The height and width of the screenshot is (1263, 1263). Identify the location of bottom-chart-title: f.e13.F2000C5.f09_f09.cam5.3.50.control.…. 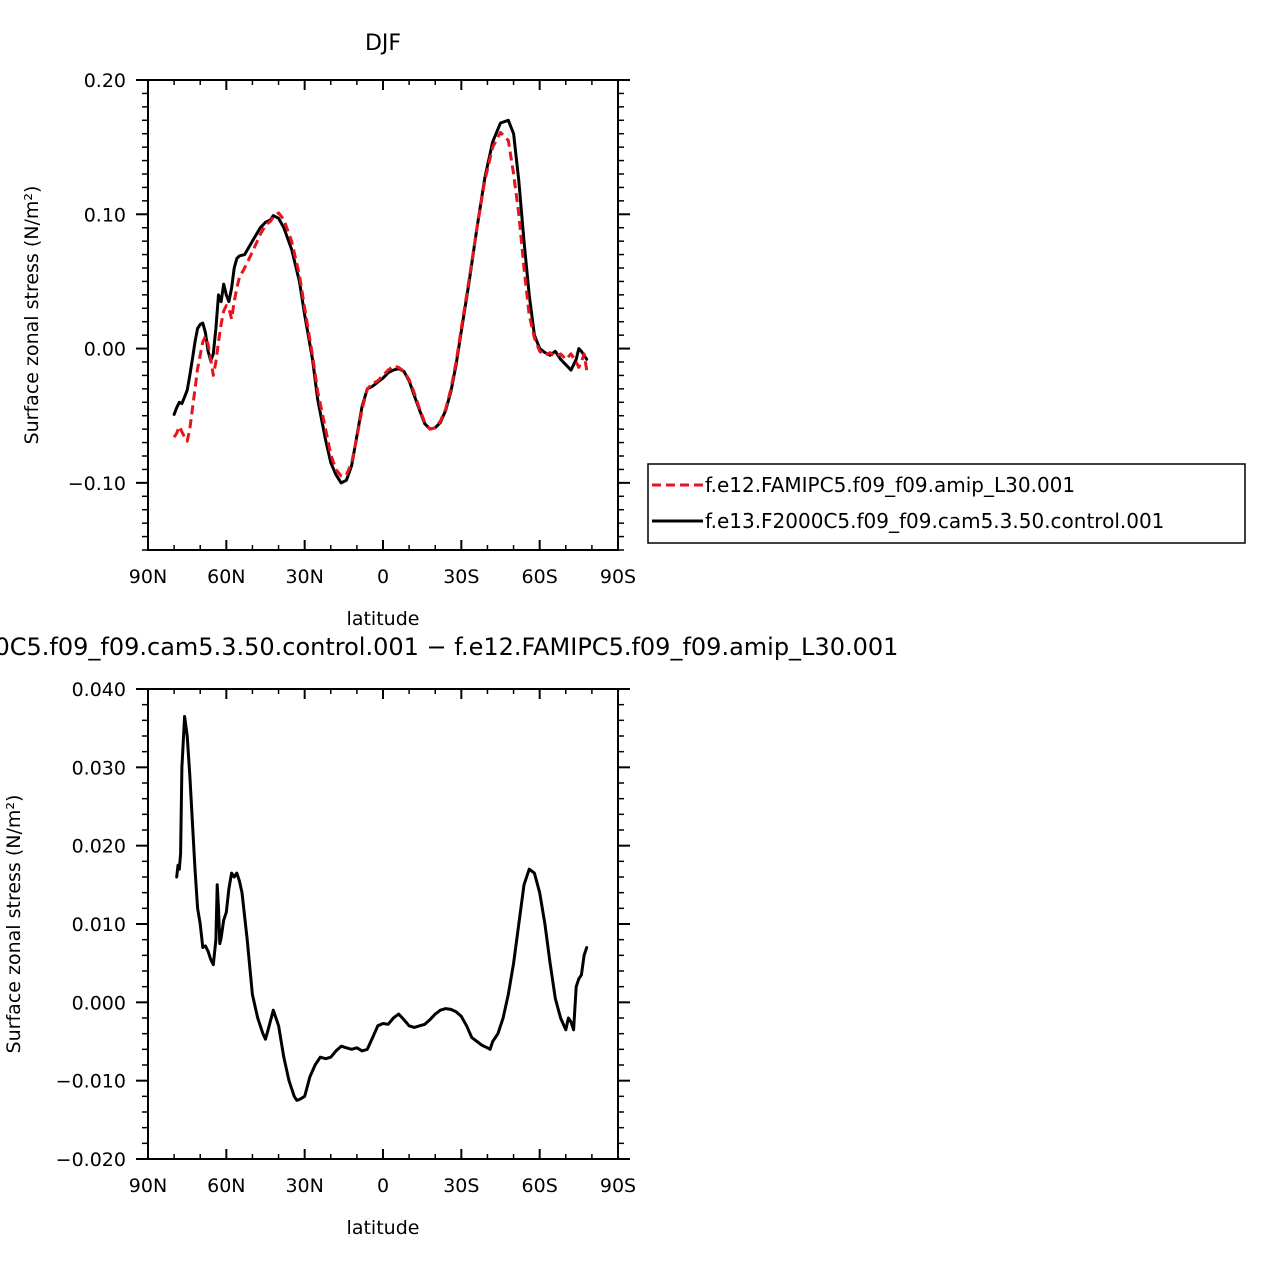
(449, 647).